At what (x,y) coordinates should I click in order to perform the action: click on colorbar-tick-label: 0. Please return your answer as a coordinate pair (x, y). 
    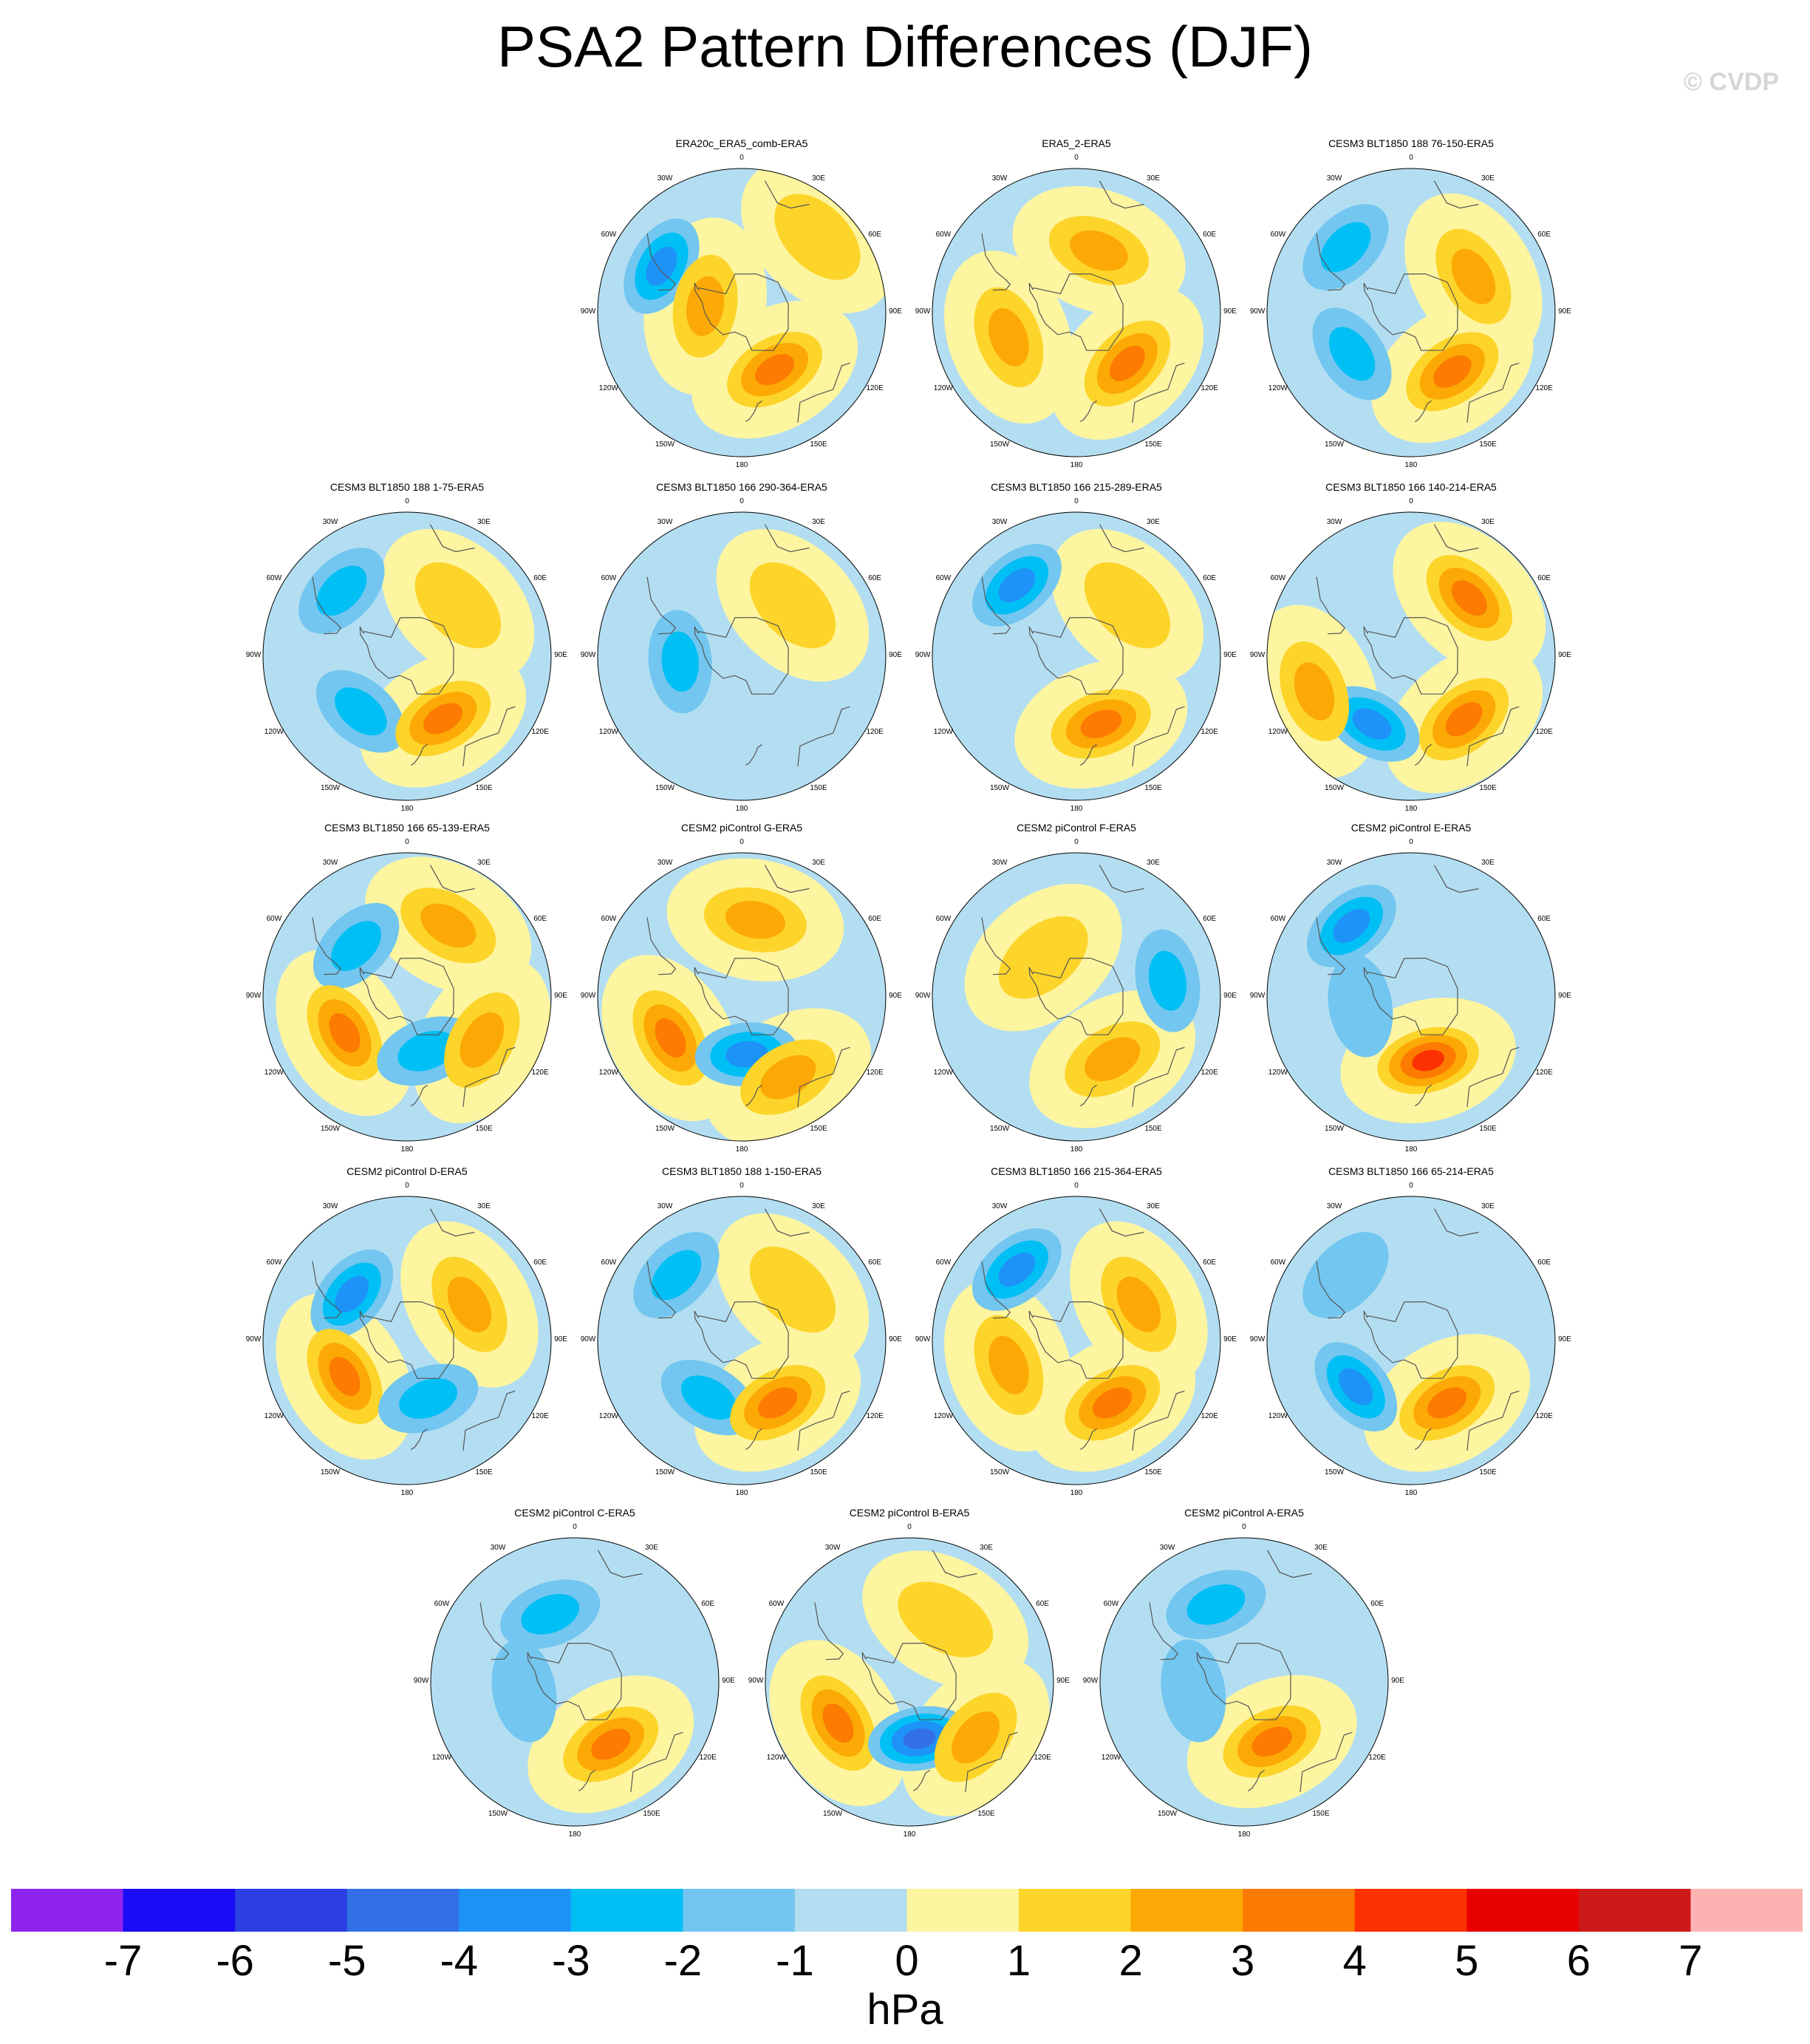
    Looking at the image, I should click on (907, 1961).